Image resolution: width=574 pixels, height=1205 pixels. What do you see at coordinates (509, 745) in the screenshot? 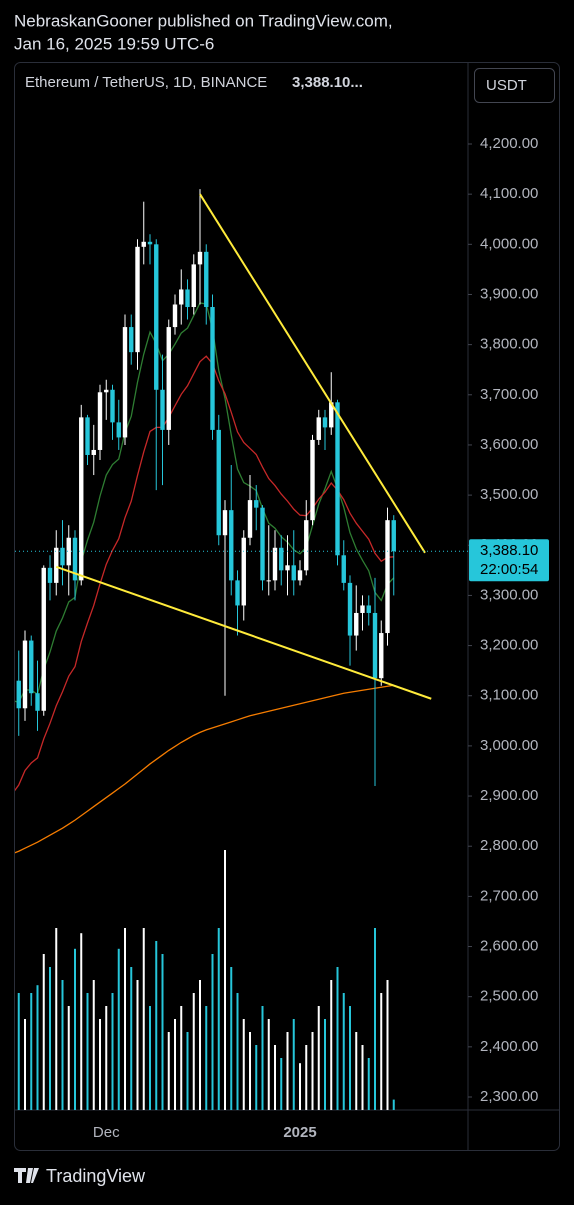
I see `y-tick-label: 3,000.00` at bounding box center [509, 745].